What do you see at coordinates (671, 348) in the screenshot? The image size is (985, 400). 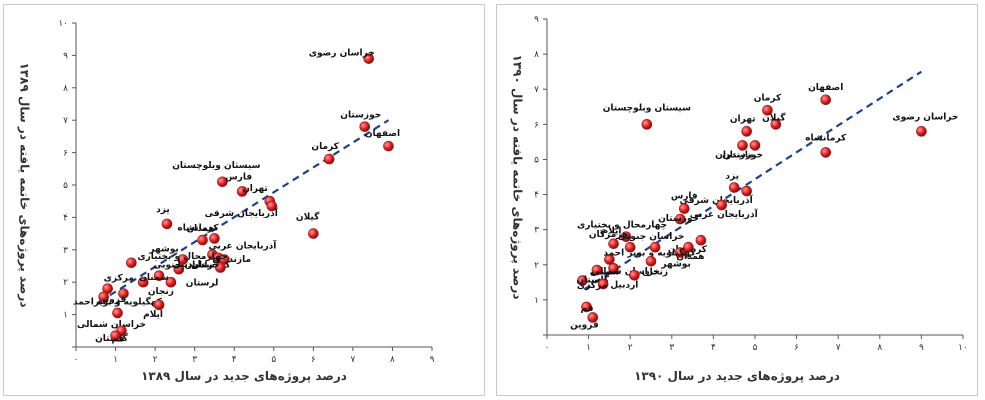 I see `x-tick-label: ۳` at bounding box center [671, 348].